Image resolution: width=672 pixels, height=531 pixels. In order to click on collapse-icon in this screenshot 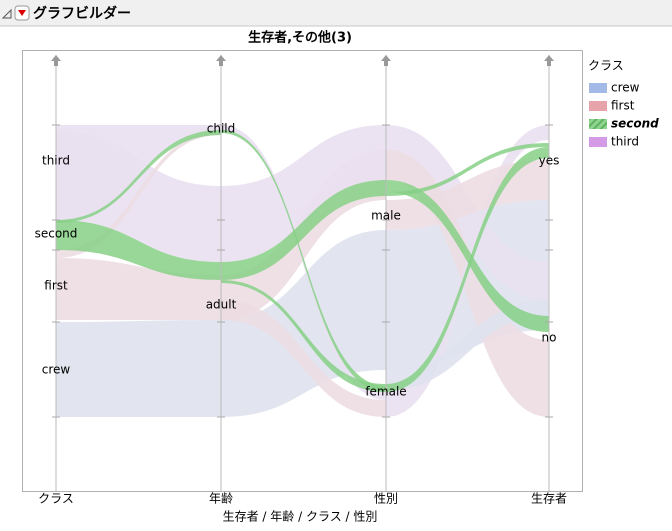, I will do `click(6, 13)`.